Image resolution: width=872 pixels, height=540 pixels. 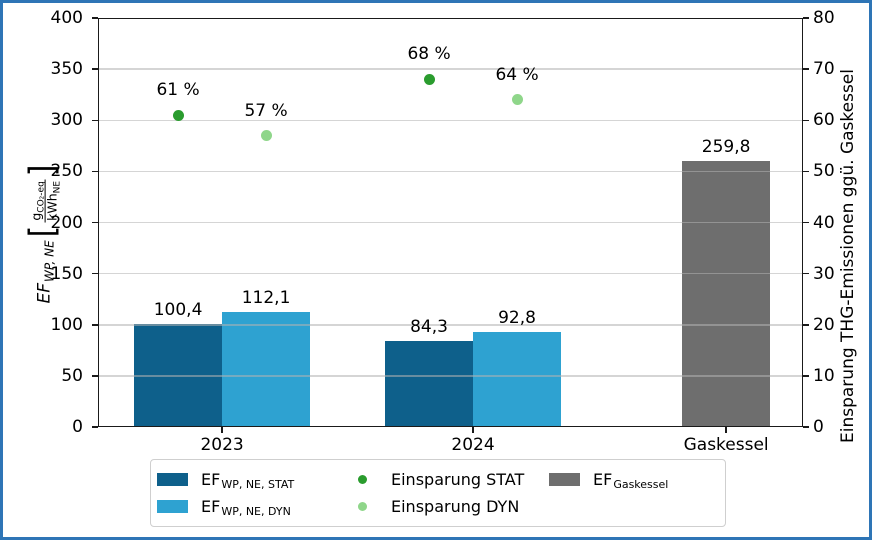 What do you see at coordinates (824, 69) in the screenshot?
I see `y-axis-right-tick-label: 70` at bounding box center [824, 69].